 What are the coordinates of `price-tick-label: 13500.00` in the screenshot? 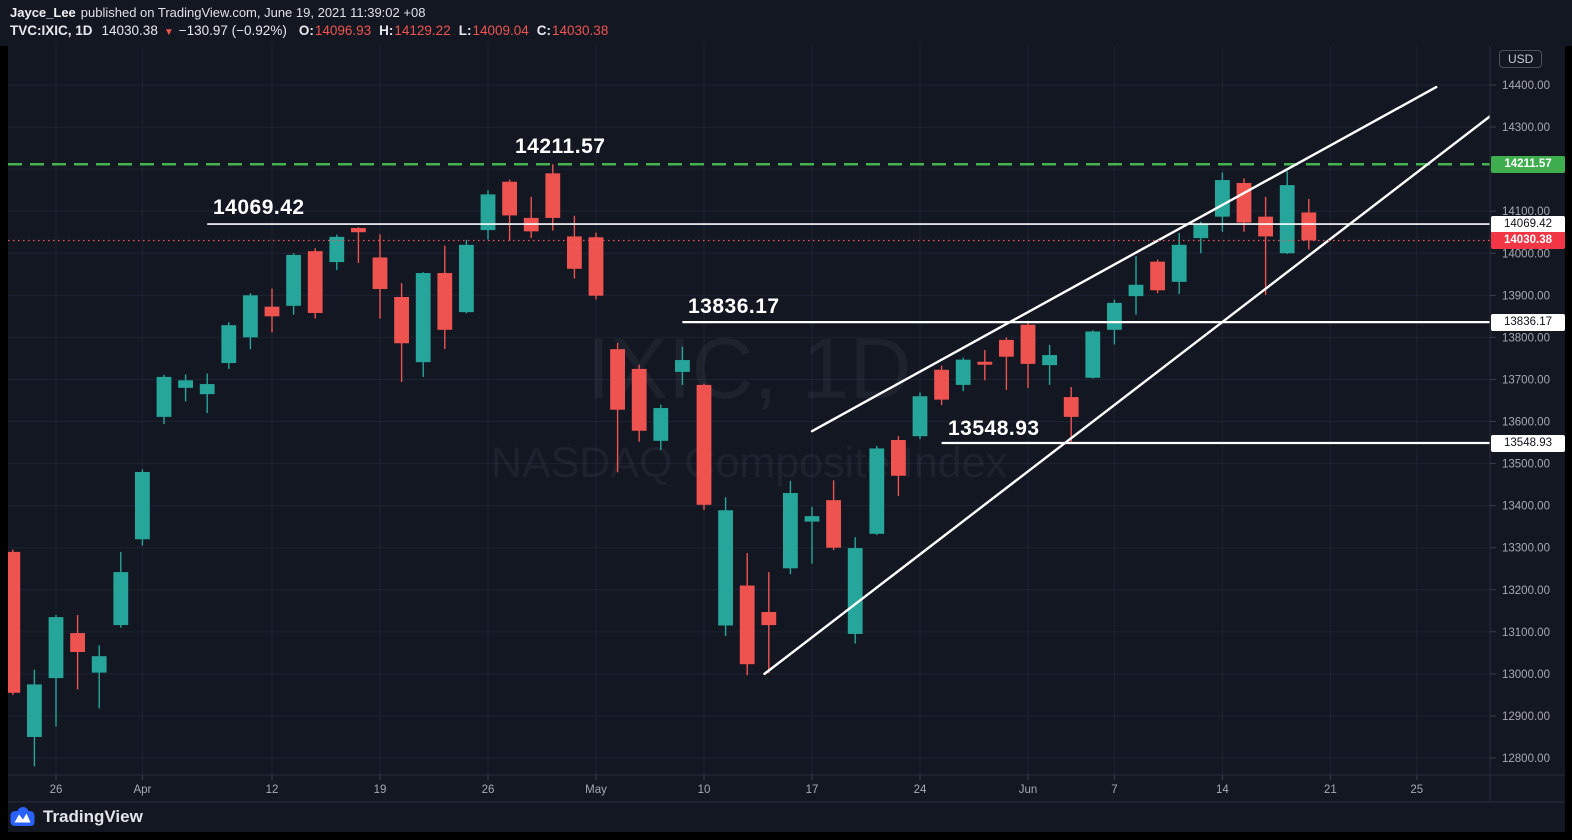 It's located at (1526, 465).